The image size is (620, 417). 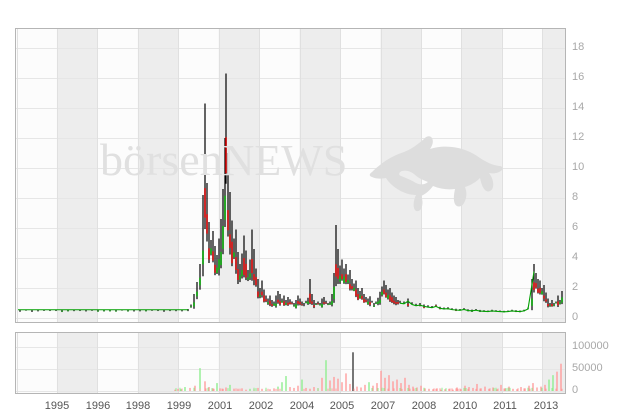 I want to click on volume-bar-series, so click(x=368, y=371).